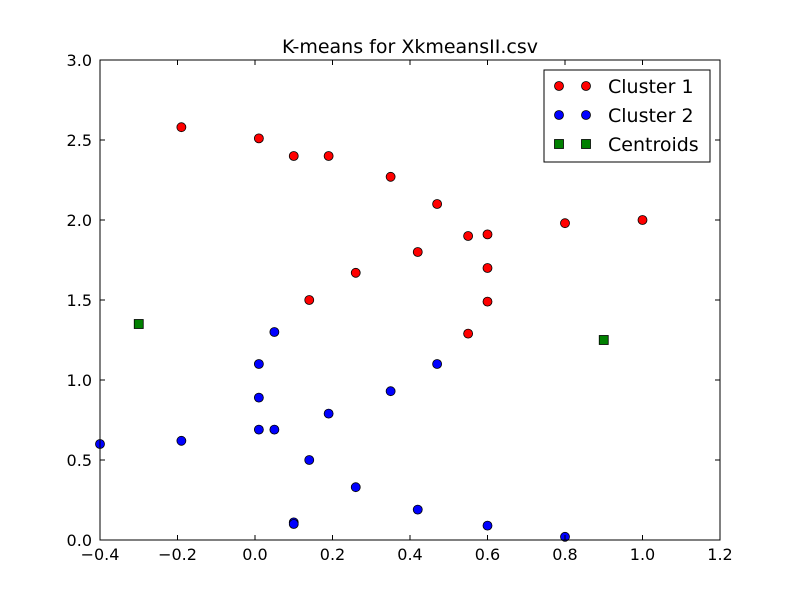 This screenshot has height=604, width=800. I want to click on y-tick-label: 2.5, so click(79, 140).